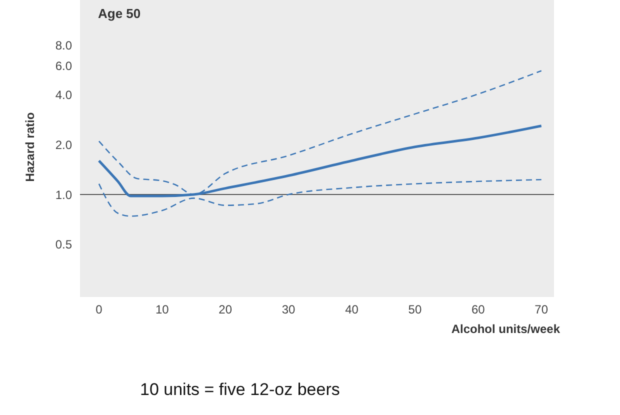 Image resolution: width=620 pixels, height=415 pixels. What do you see at coordinates (99, 309) in the screenshot?
I see `x-tick-label: 0` at bounding box center [99, 309].